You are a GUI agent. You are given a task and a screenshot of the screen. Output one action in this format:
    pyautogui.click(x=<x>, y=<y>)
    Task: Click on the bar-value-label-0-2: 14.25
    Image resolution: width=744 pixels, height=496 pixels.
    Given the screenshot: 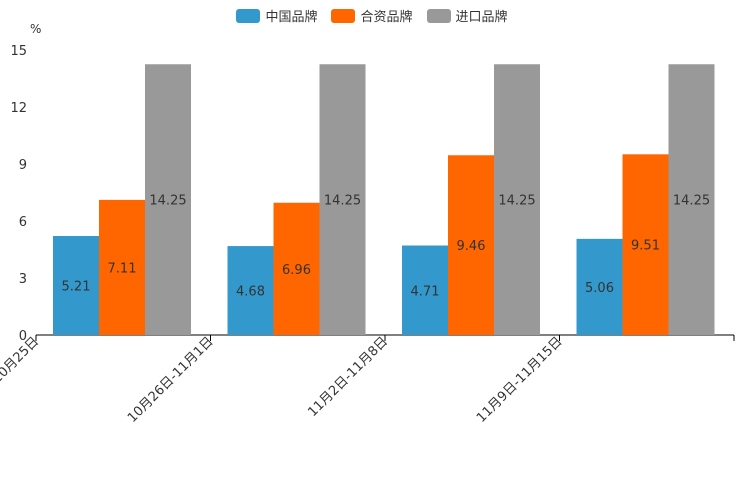 What is the action you would take?
    pyautogui.click(x=167, y=201)
    